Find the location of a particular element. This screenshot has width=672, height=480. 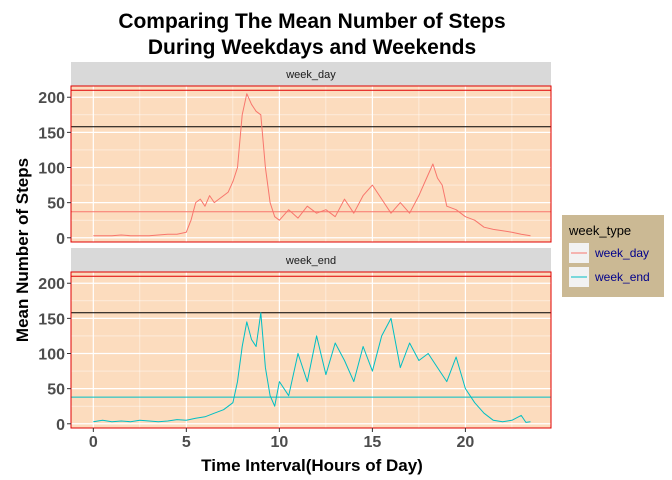

facet-strip-label: week_day is located at coordinates (310, 75).